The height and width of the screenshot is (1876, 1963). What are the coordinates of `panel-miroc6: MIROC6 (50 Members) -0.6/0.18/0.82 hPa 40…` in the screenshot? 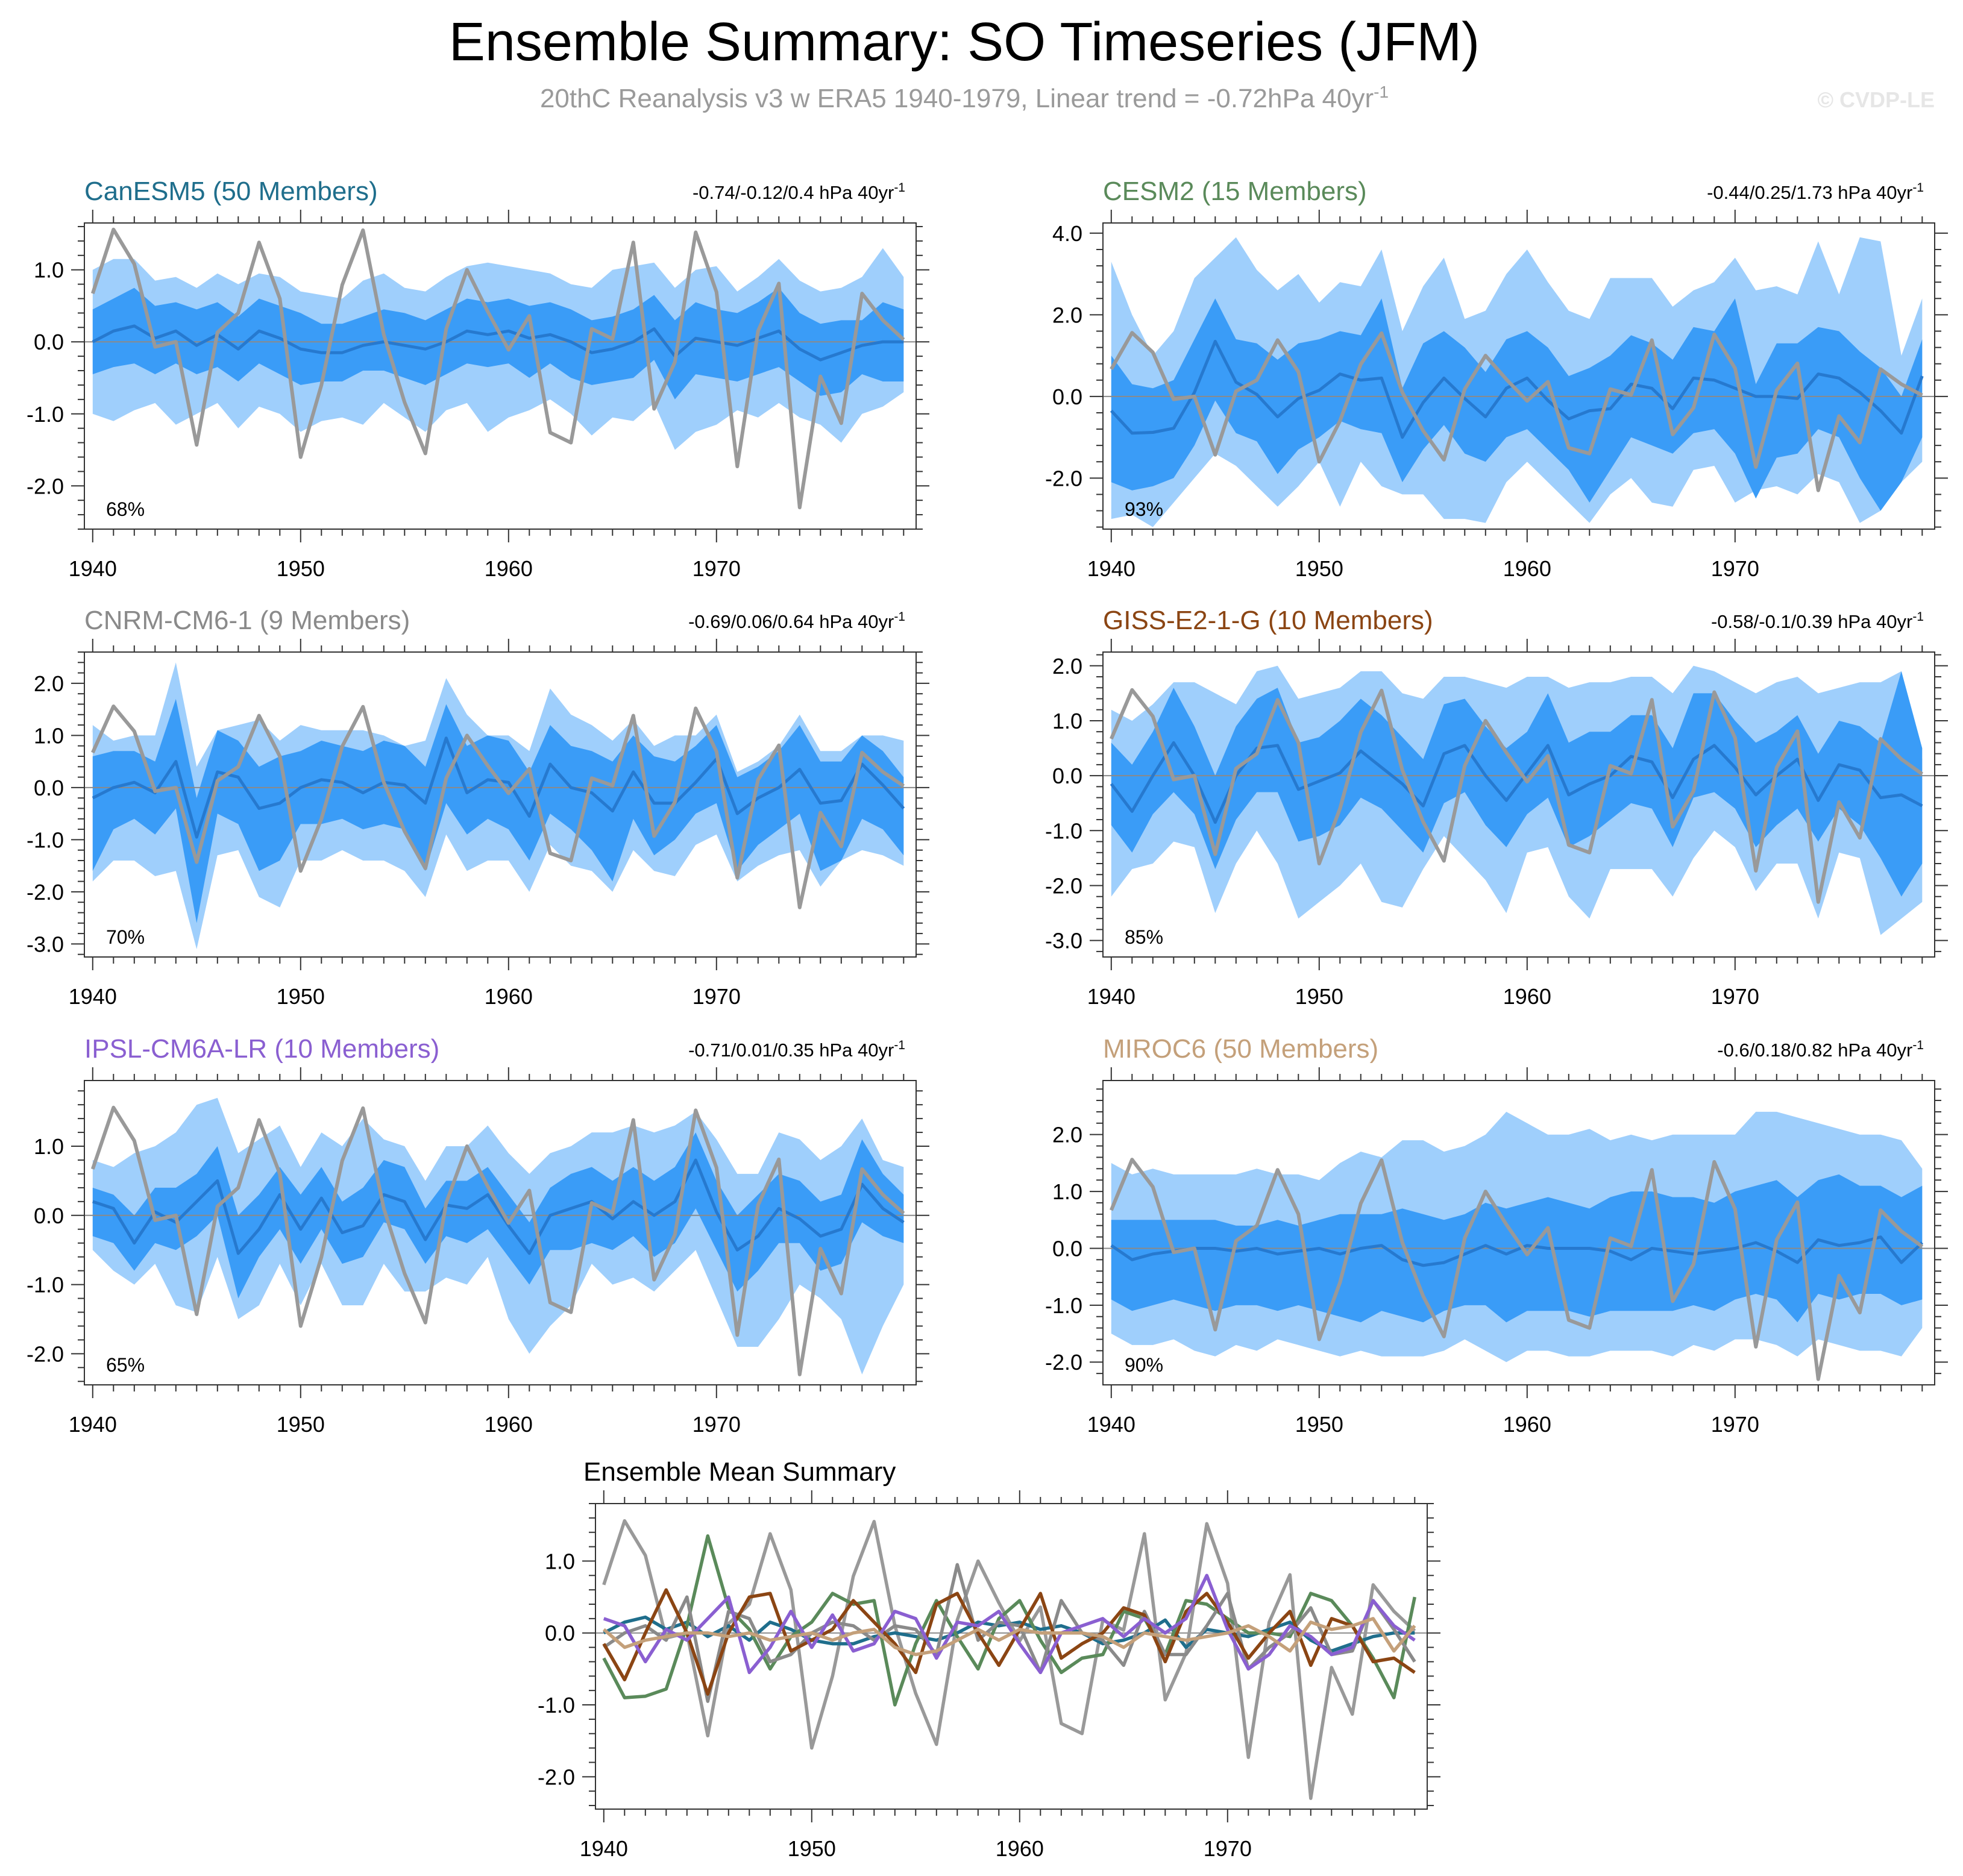 It's located at (1496, 1235).